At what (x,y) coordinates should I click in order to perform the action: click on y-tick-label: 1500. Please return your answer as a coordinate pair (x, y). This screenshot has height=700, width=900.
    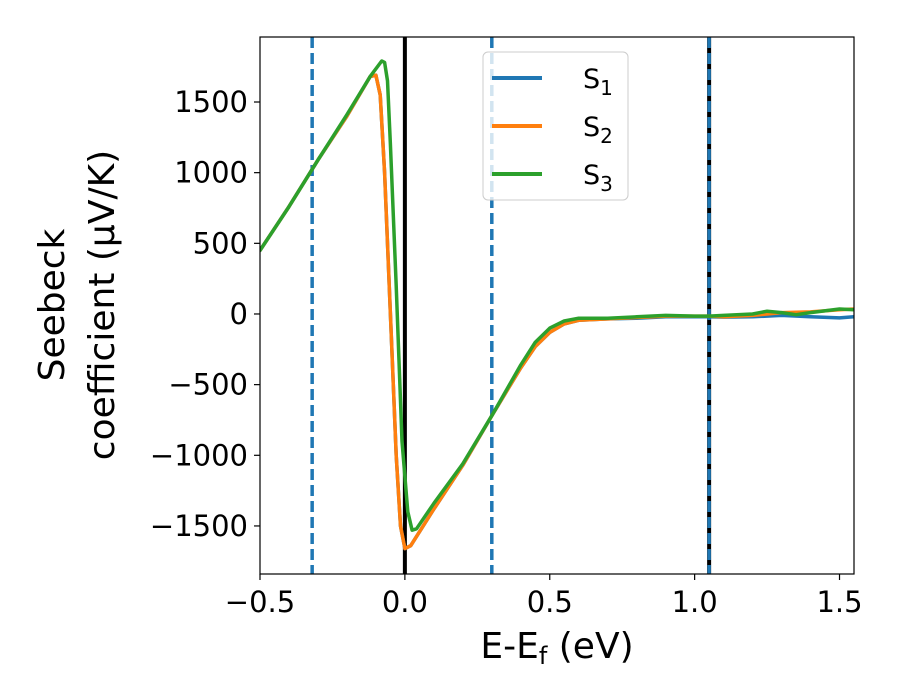
    Looking at the image, I should click on (211, 102).